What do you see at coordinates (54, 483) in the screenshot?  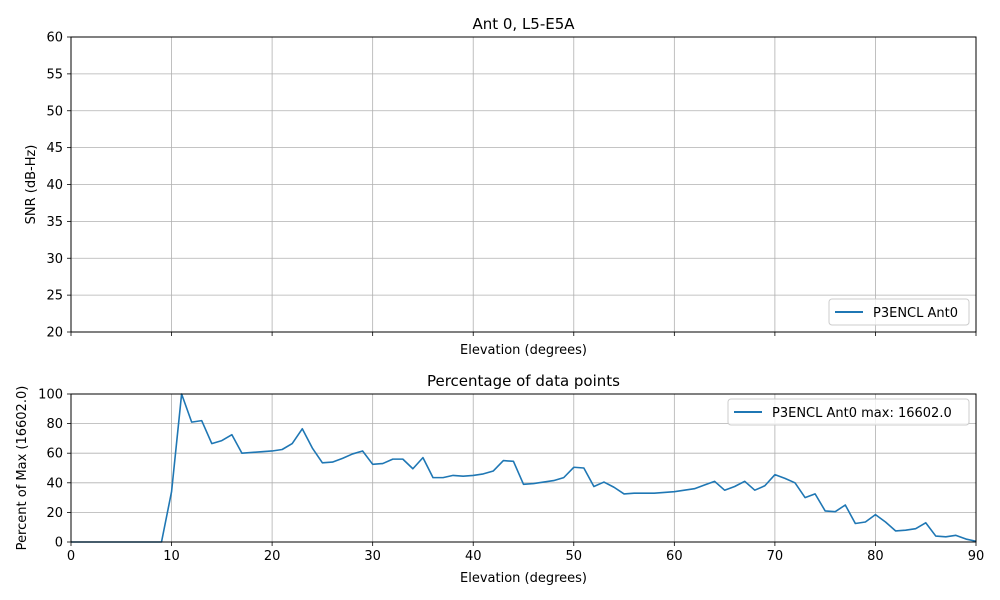 I see `percentage-ytick-label: 40` at bounding box center [54, 483].